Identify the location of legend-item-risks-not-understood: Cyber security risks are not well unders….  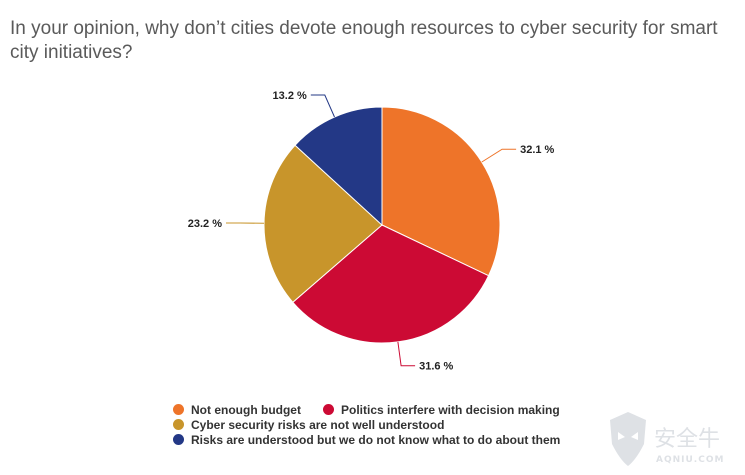
(308, 425).